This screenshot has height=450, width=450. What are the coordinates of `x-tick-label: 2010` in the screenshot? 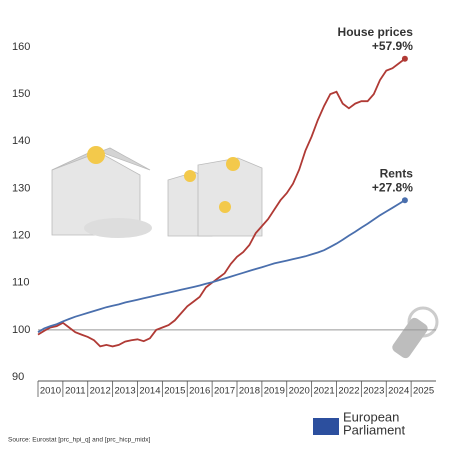 It's located at (50, 391).